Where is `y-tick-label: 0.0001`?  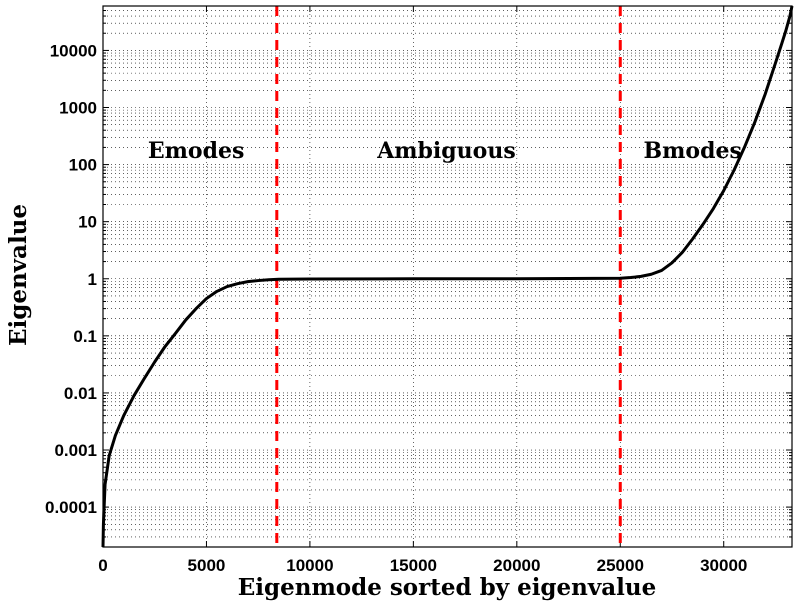 y-tick-label: 0.0001 is located at coordinates (71, 507).